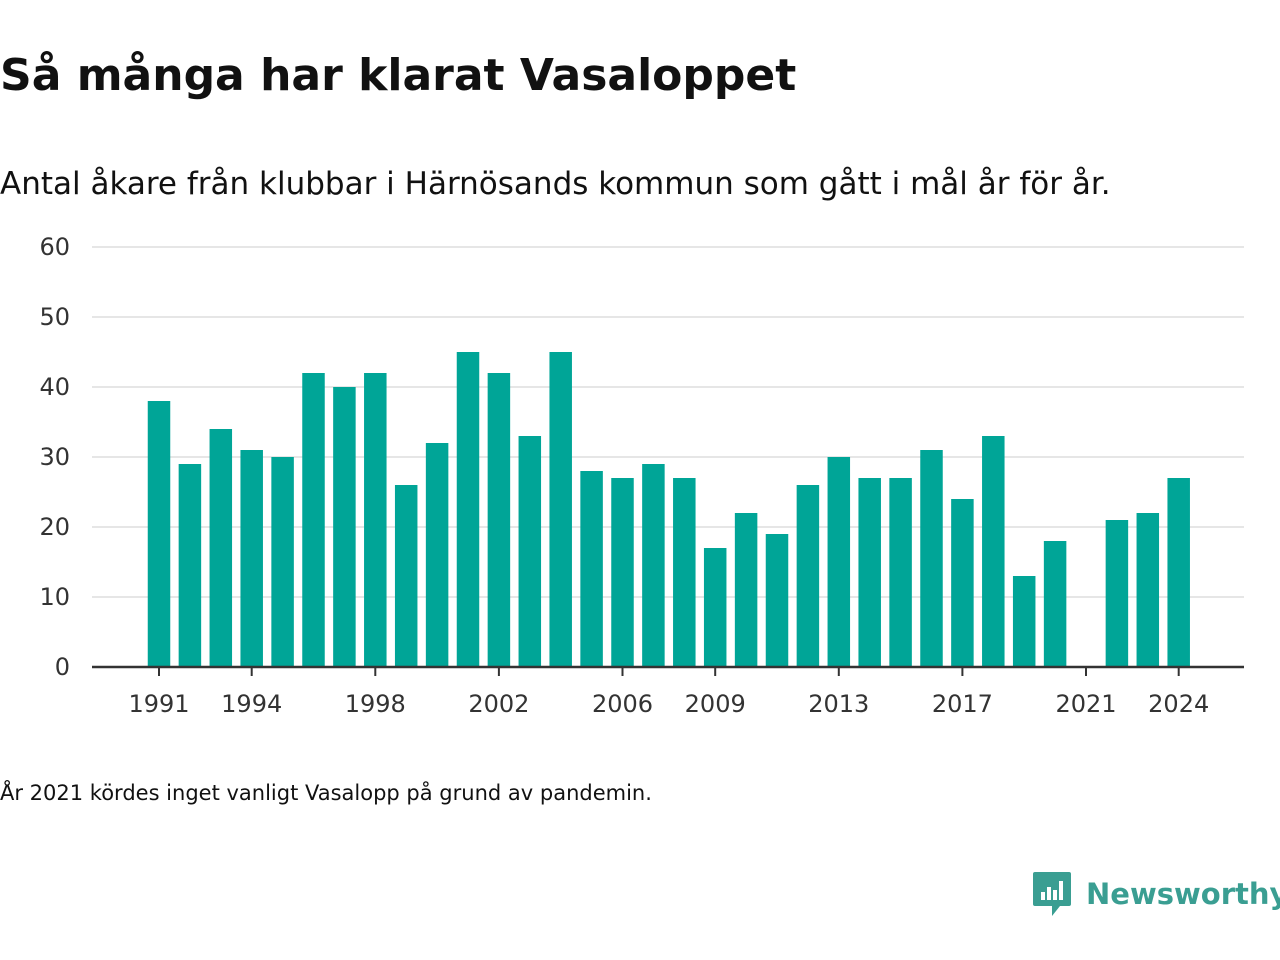  I want to click on bar-2019, so click(1024, 621).